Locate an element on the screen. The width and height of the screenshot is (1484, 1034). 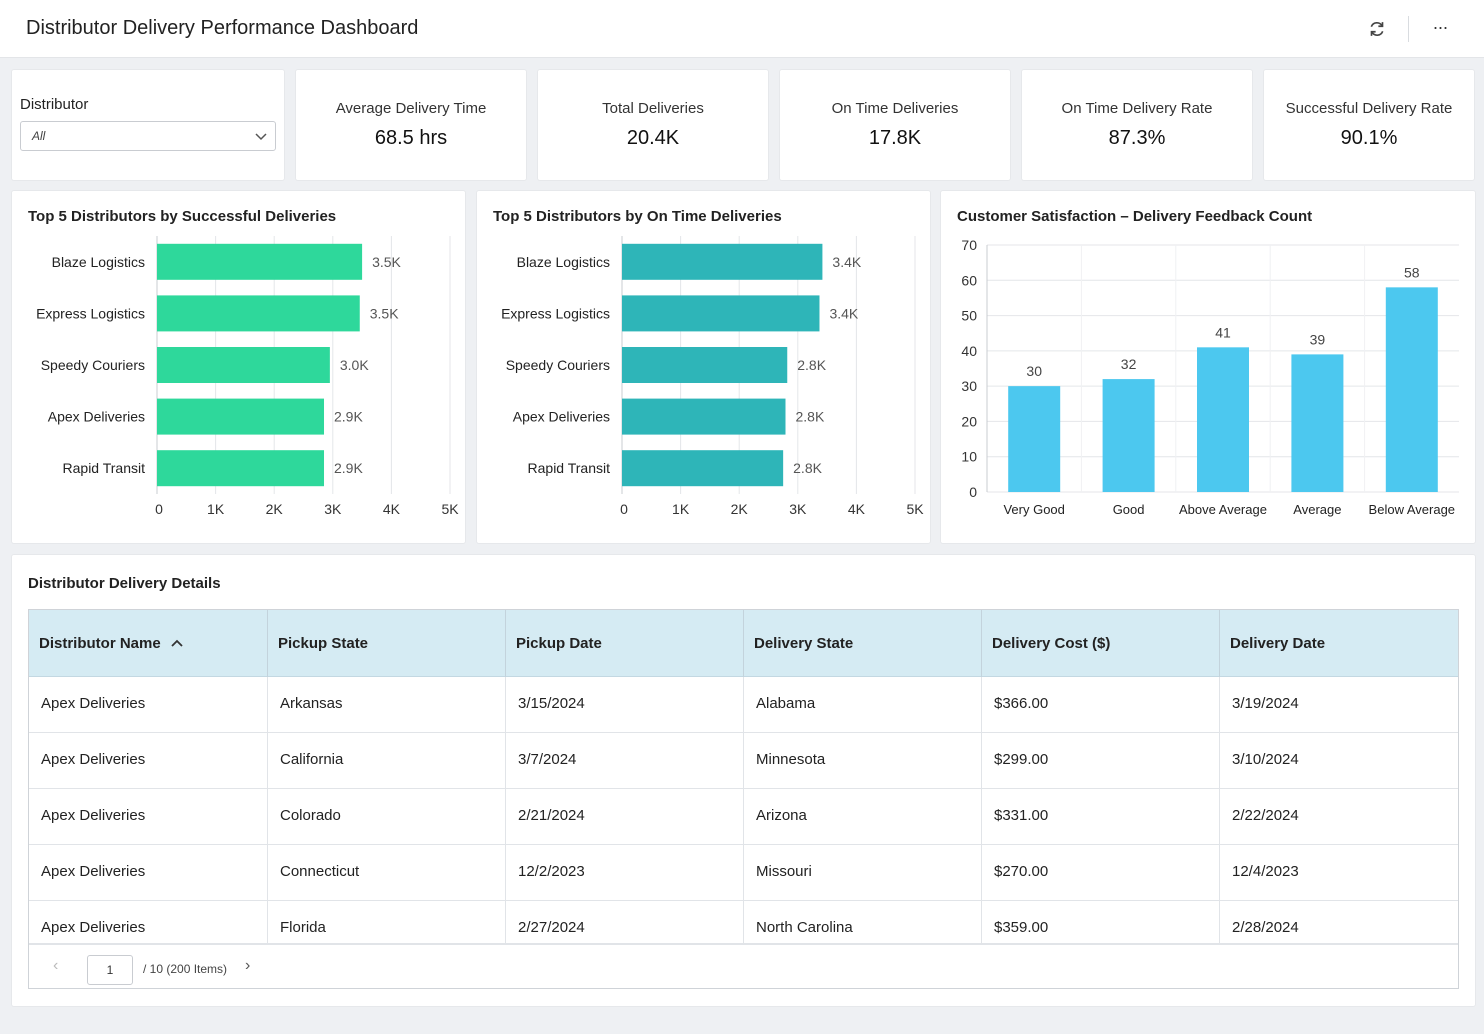
distributor-filter-card: Distributor All is located at coordinates (148, 125).